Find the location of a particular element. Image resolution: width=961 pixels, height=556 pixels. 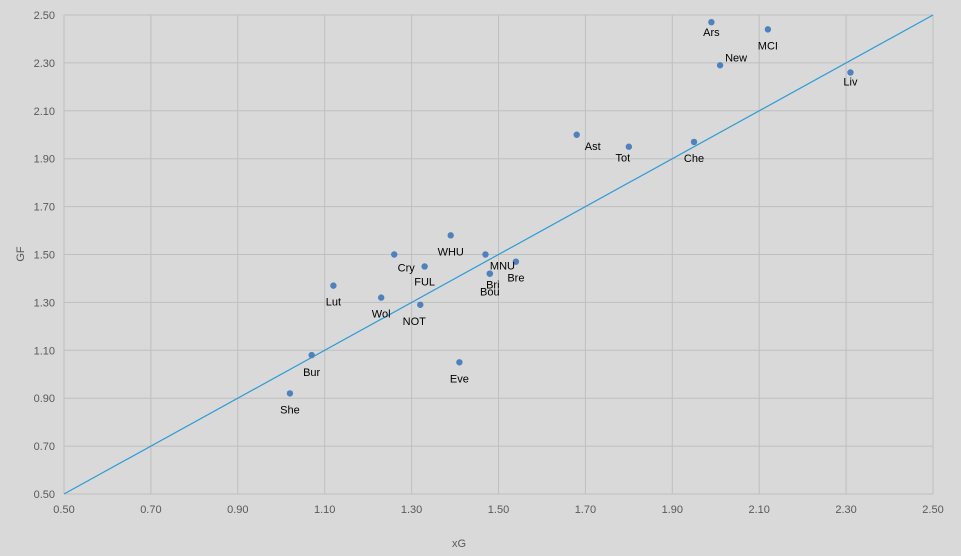

x-tick-label: 2.50 is located at coordinates (932, 510).